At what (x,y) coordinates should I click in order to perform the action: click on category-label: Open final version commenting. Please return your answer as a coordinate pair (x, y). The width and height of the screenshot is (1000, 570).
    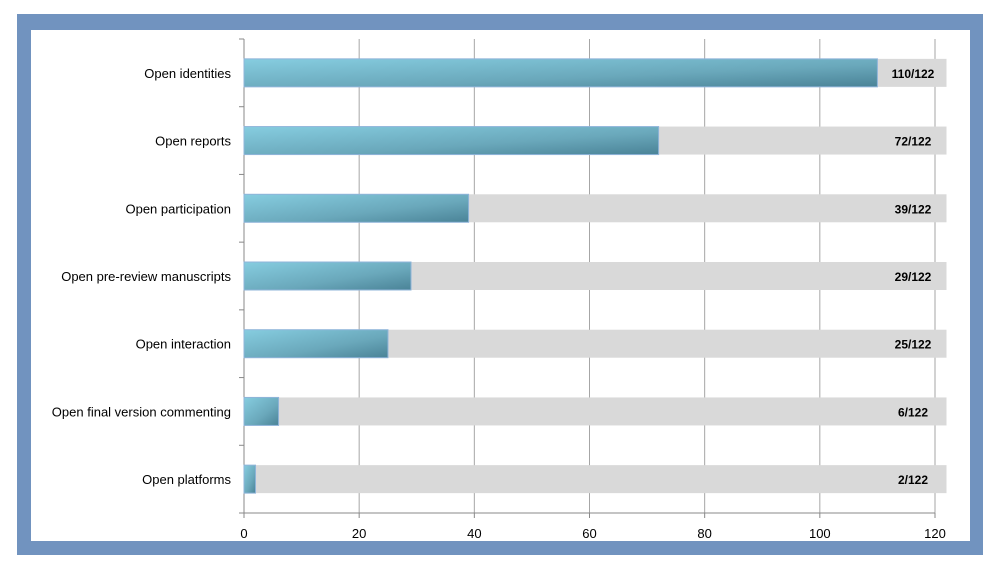
    Looking at the image, I should click on (141, 411).